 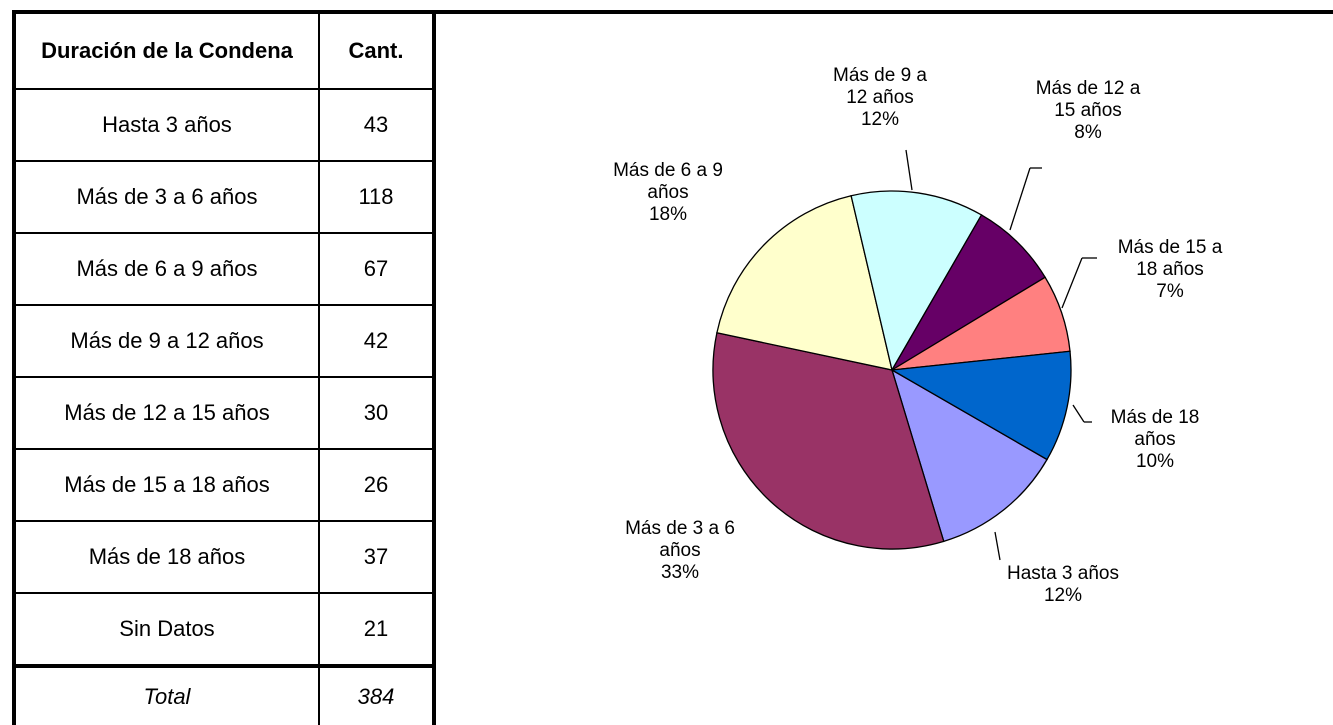 I want to click on table-row: Más de 9 a 12 años 42, so click(x=224, y=341).